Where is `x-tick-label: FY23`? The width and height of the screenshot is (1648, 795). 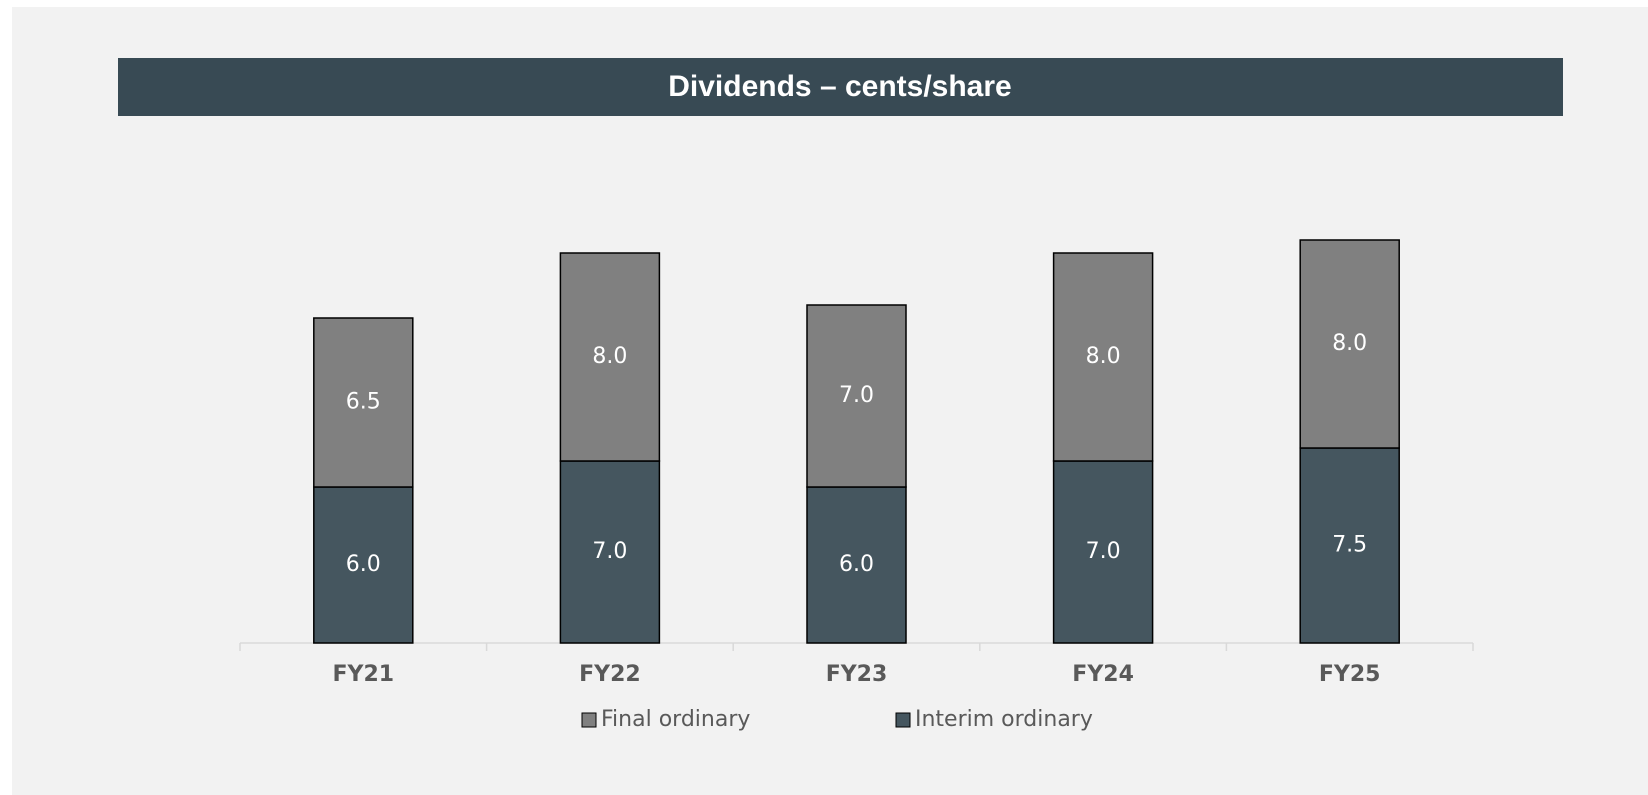
x-tick-label: FY23 is located at coordinates (857, 674).